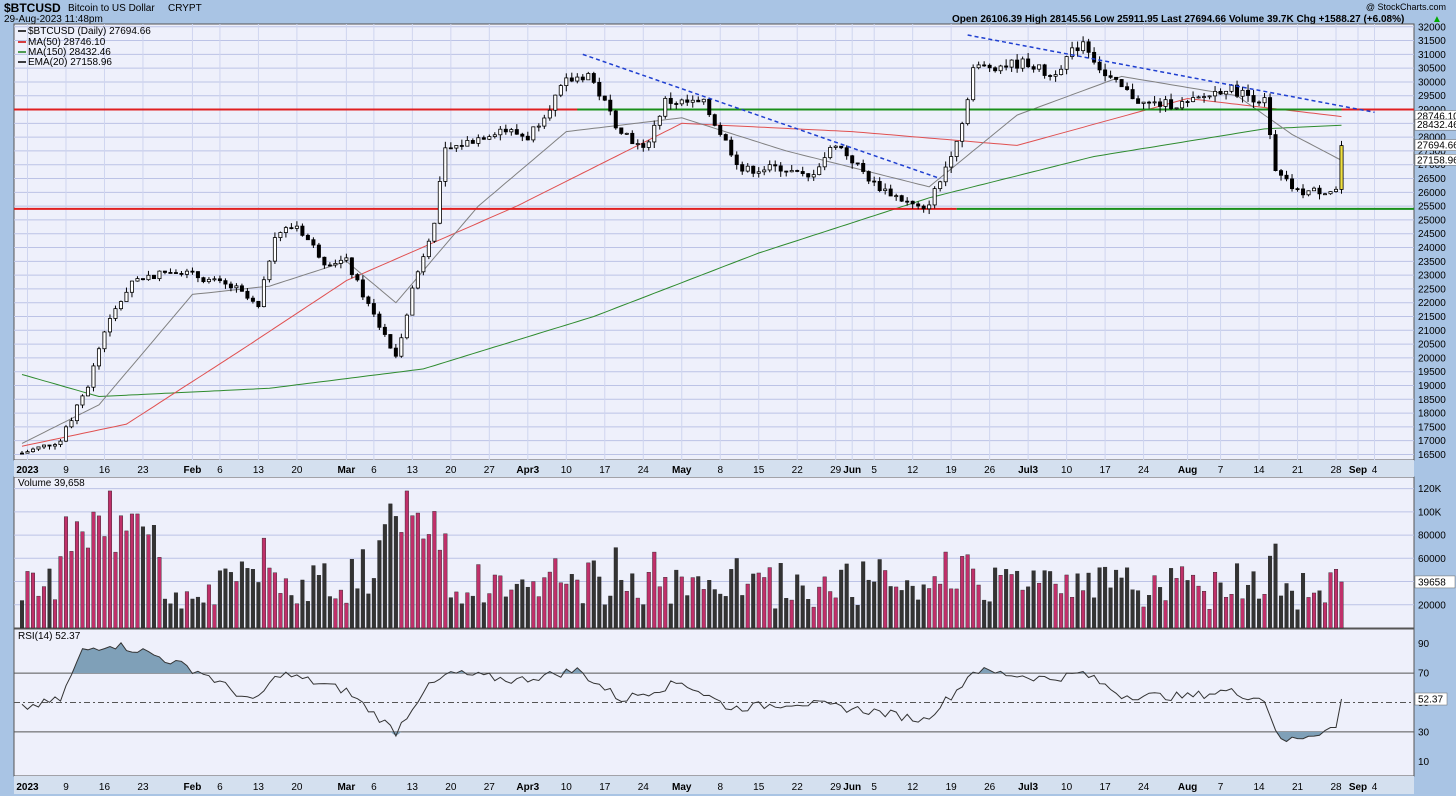  I want to click on x-tick-label: Mar, so click(346, 470).